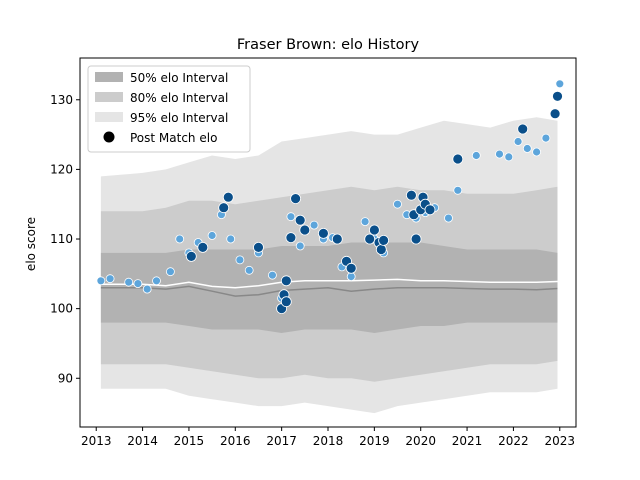 This screenshot has width=640, height=480. Describe the element at coordinates (235, 441) in the screenshot. I see `x-tick-label: 2016` at that location.